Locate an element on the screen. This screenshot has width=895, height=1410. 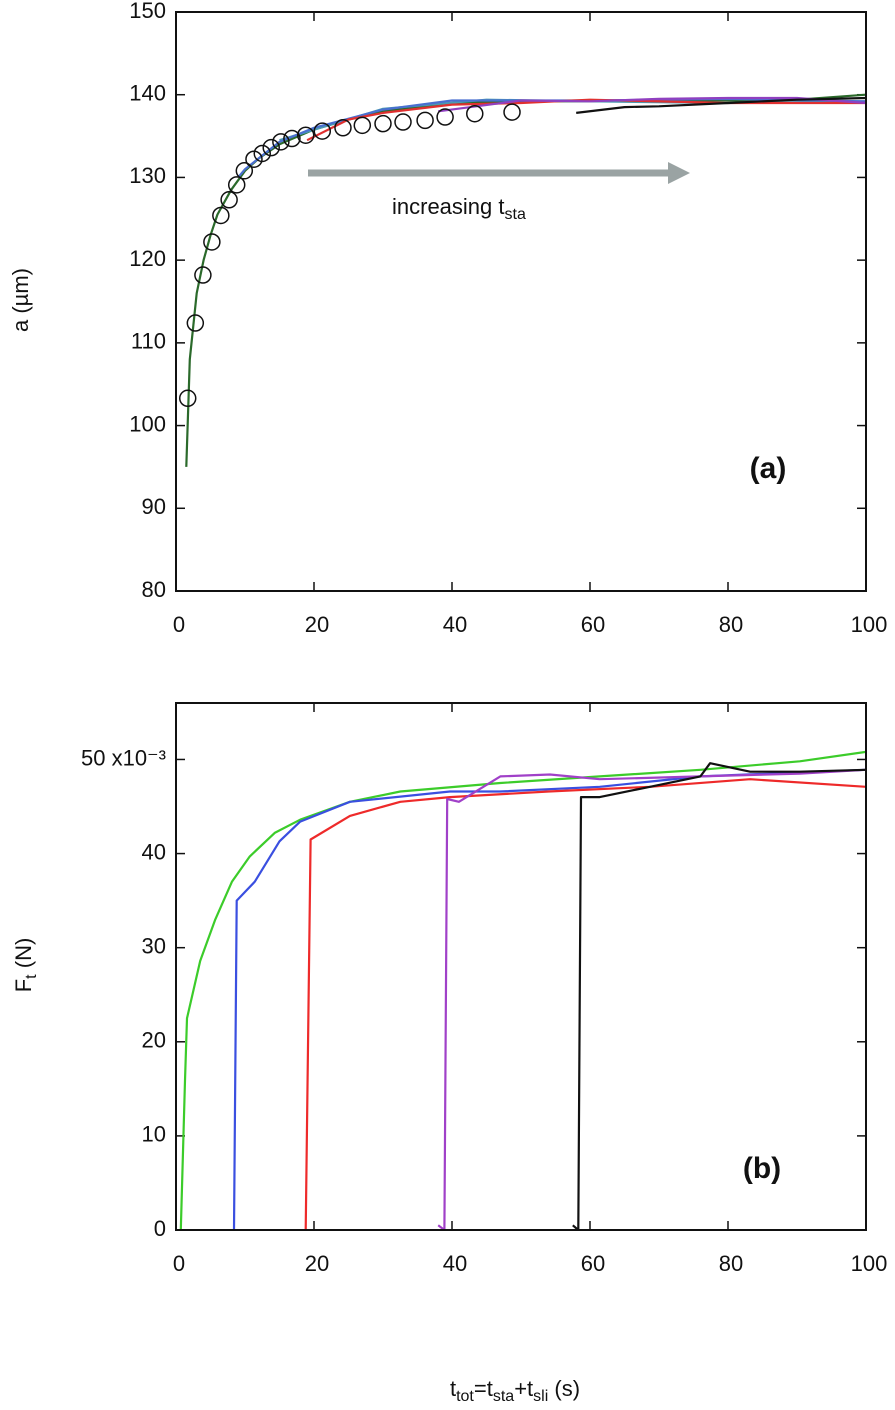
subscript: t is located at coordinates (31, 976).